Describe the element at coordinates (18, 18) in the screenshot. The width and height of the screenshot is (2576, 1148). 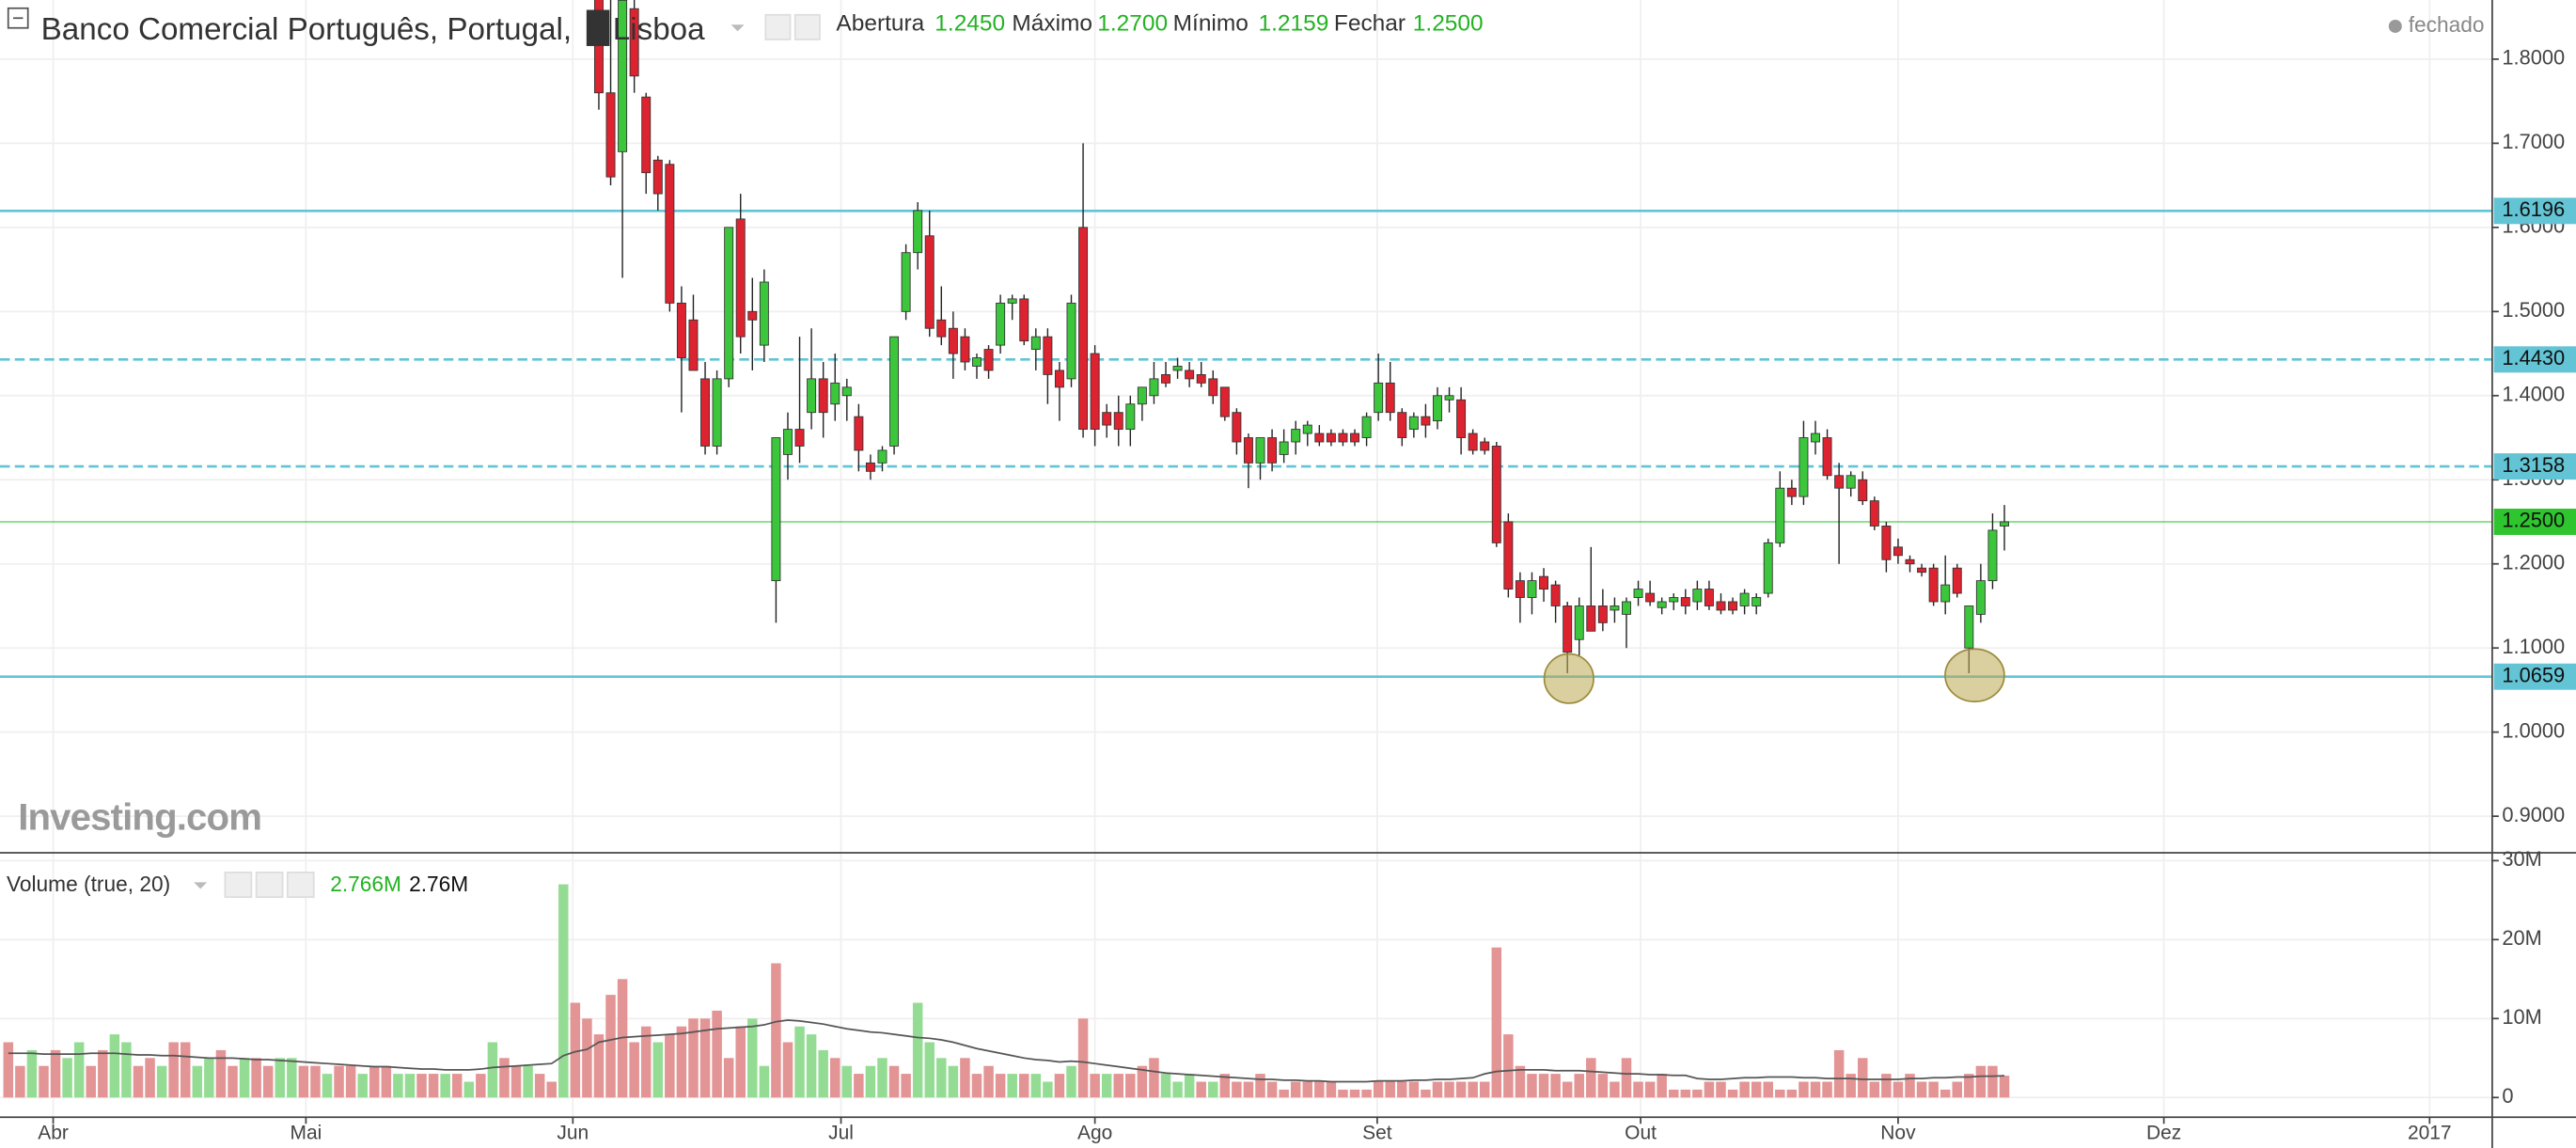
I see `collapse-button` at that location.